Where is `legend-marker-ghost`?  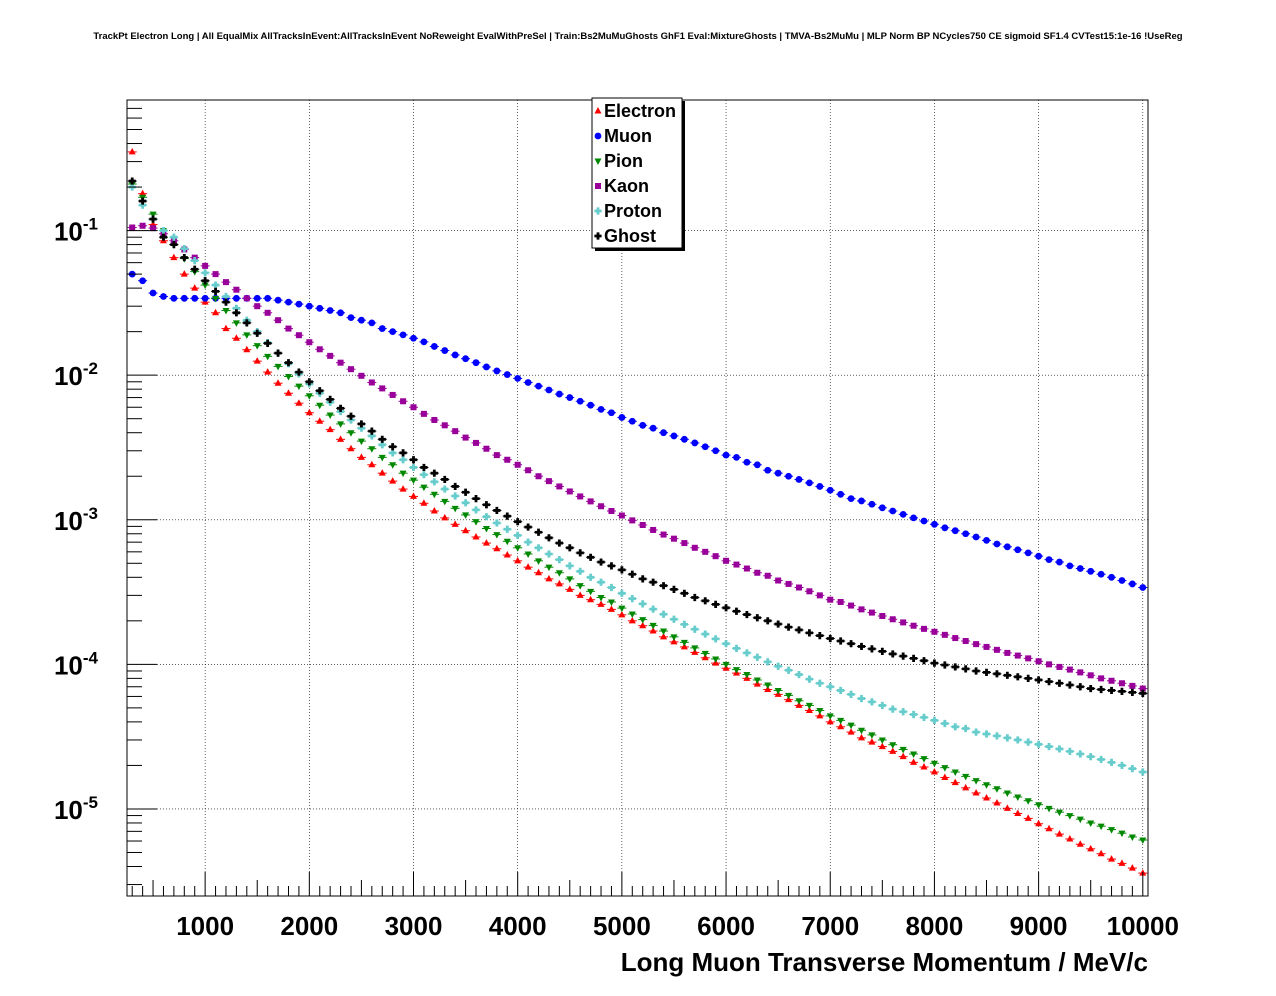 legend-marker-ghost is located at coordinates (598, 236).